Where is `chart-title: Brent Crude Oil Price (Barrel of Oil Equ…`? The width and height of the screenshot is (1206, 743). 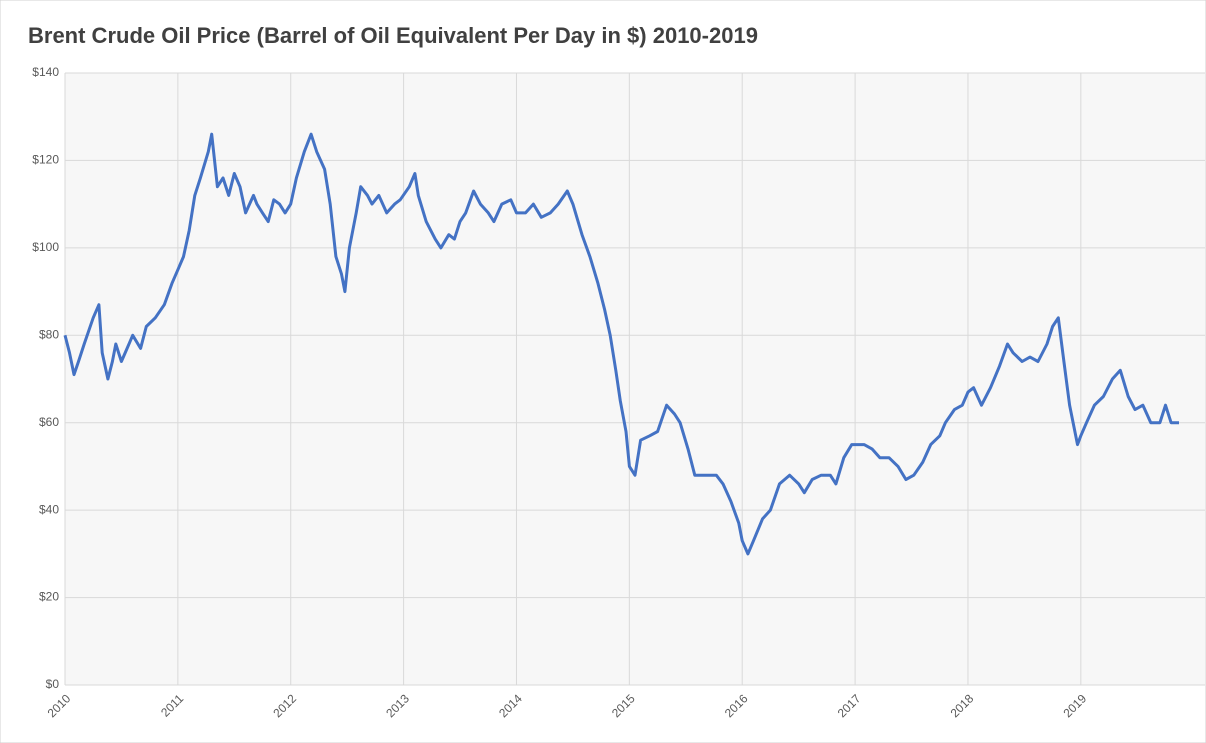
chart-title: Brent Crude Oil Price (Barrel of Oil Equ… is located at coordinates (393, 35).